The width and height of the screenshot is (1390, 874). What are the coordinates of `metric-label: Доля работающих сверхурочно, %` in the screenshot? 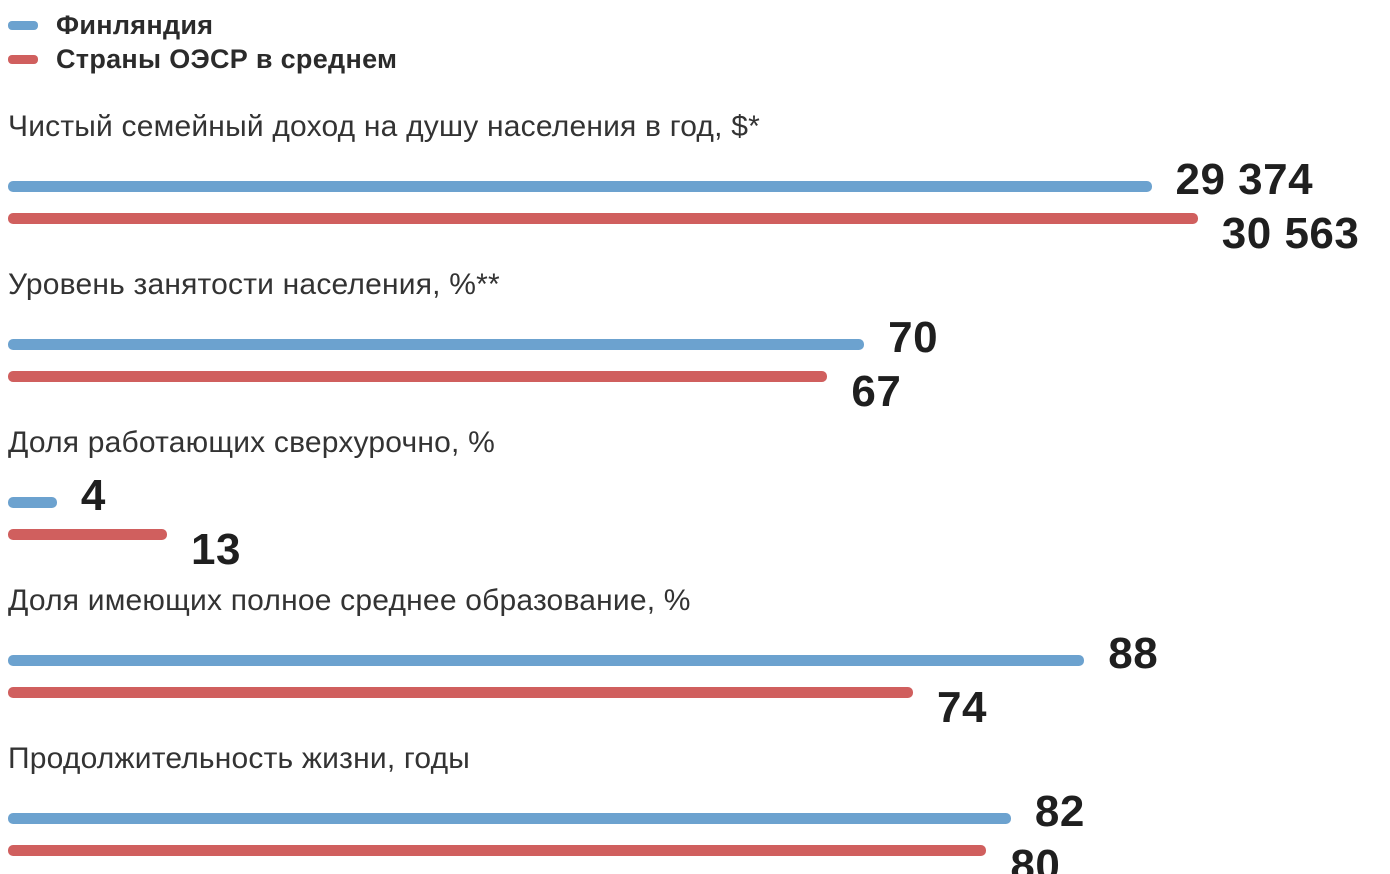 It's located at (251, 442).